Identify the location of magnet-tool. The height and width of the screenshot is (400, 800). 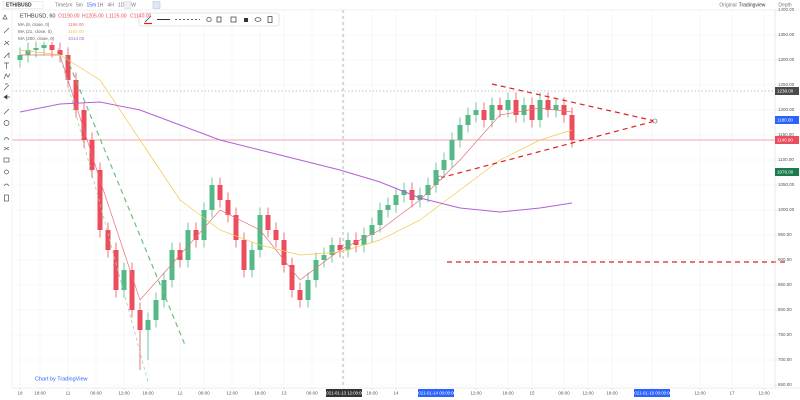
(6, 139).